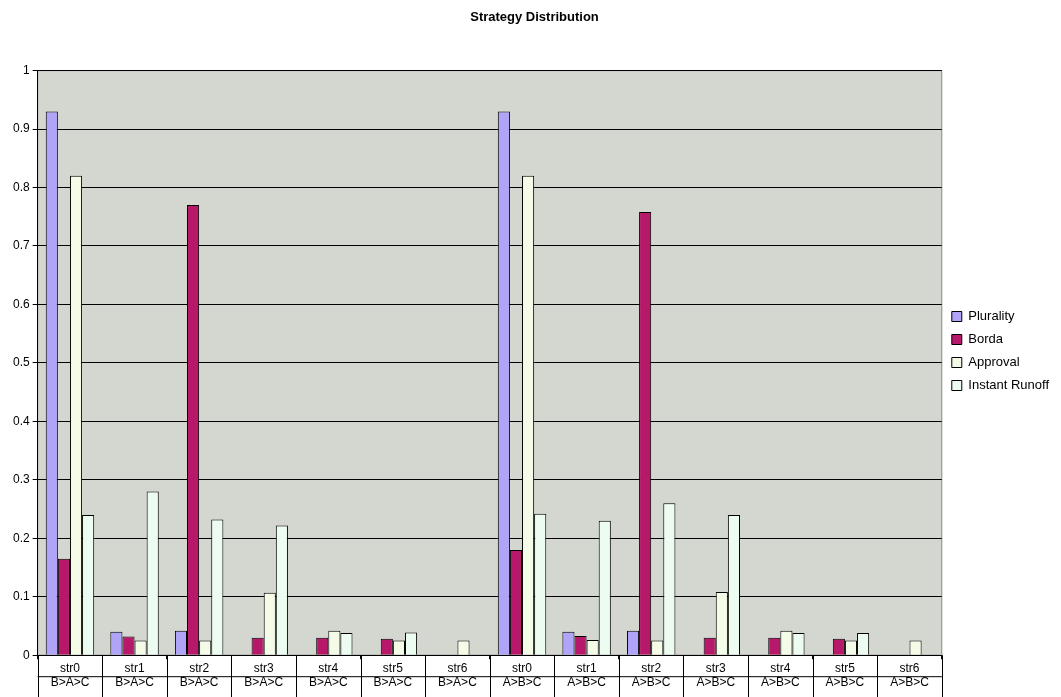 Image resolution: width=1061 pixels, height=697 pixels. What do you see at coordinates (26, 654) in the screenshot?
I see `y-tick-label: 0` at bounding box center [26, 654].